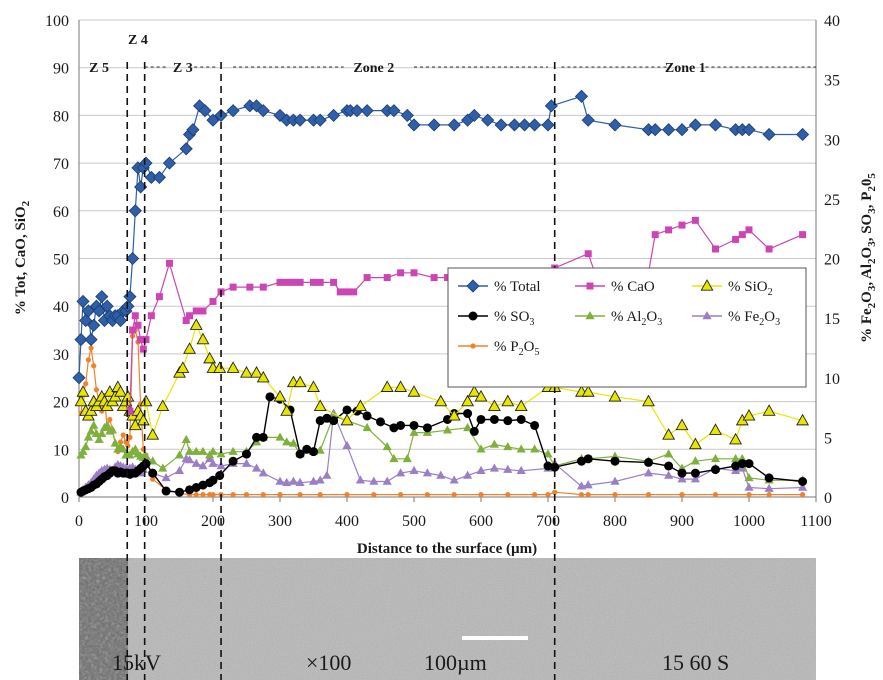 The width and height of the screenshot is (883, 680). I want to click on x-tick-labels: 0 100 200 300 400 500 600 700 800 900 1000 1100, so click(453, 513).